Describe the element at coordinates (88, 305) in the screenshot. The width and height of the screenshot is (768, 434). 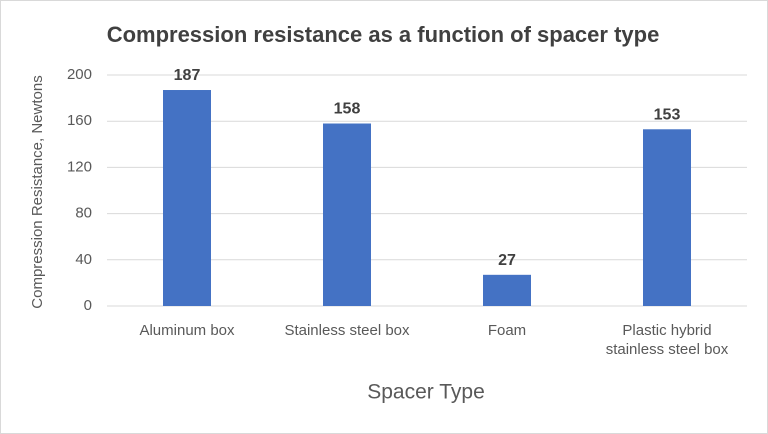
I see `y-tick-label: 0` at that location.